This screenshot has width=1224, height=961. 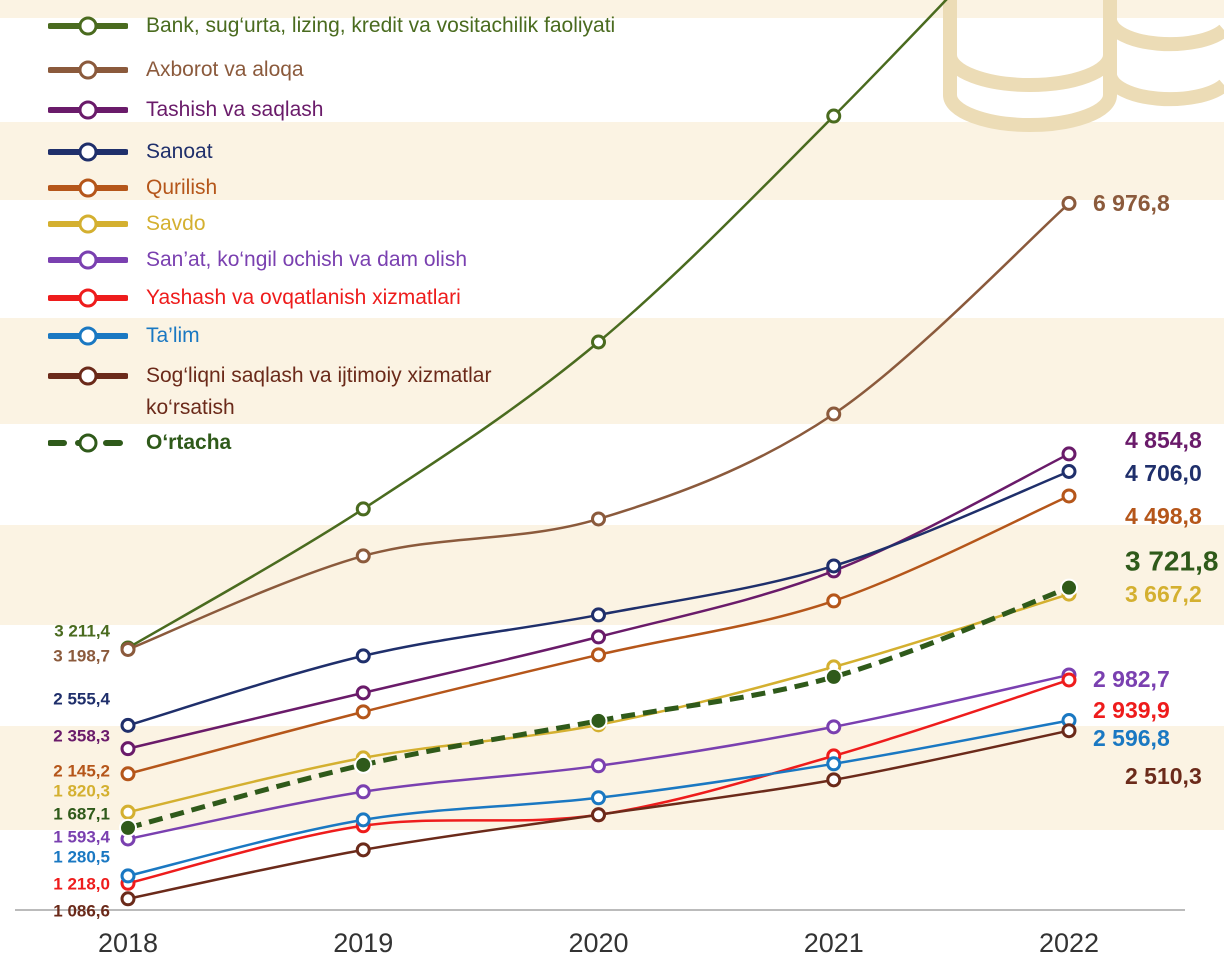 I want to click on legend-item: Savdo, so click(x=127, y=224).